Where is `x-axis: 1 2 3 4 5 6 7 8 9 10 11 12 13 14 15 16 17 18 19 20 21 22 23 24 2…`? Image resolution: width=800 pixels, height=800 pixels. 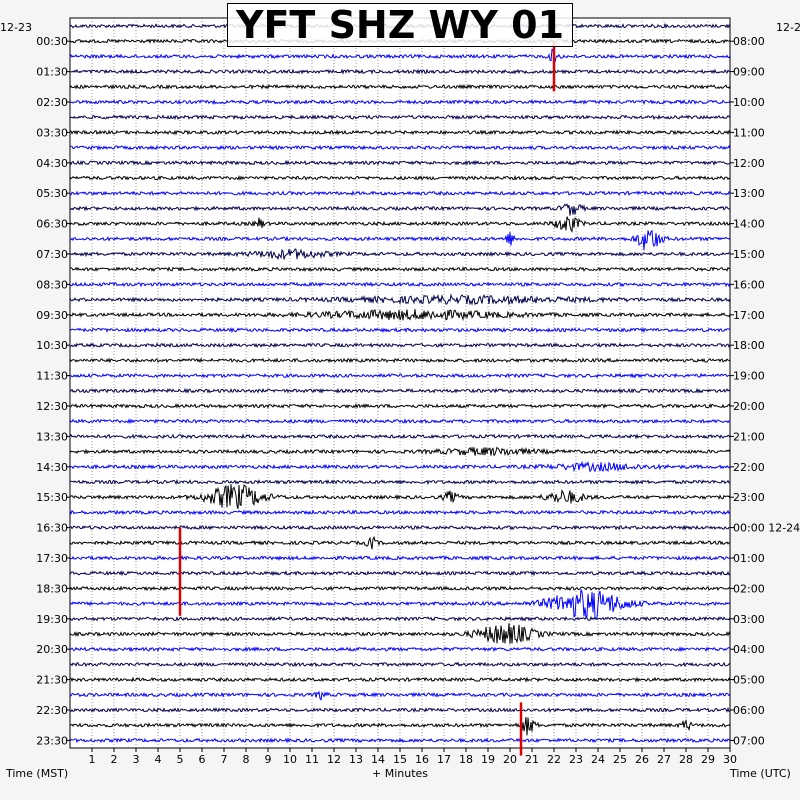
x-axis: 1 2 3 4 5 6 7 8 9 10 11 12 13 14 15 16 17 18 19 20 21 22 23 24 2… is located at coordinates (413, 757).